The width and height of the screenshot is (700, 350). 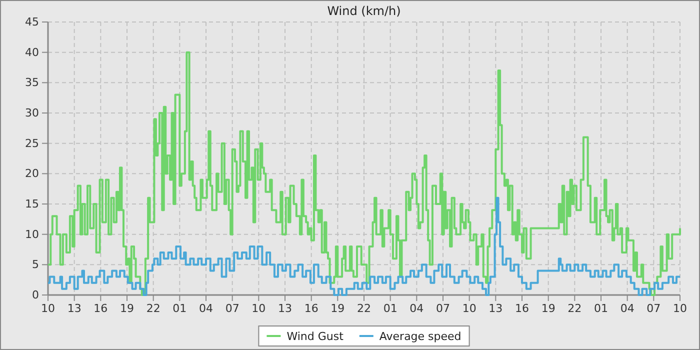 I want to click on y-tick-label: 15, so click(x=32, y=204).